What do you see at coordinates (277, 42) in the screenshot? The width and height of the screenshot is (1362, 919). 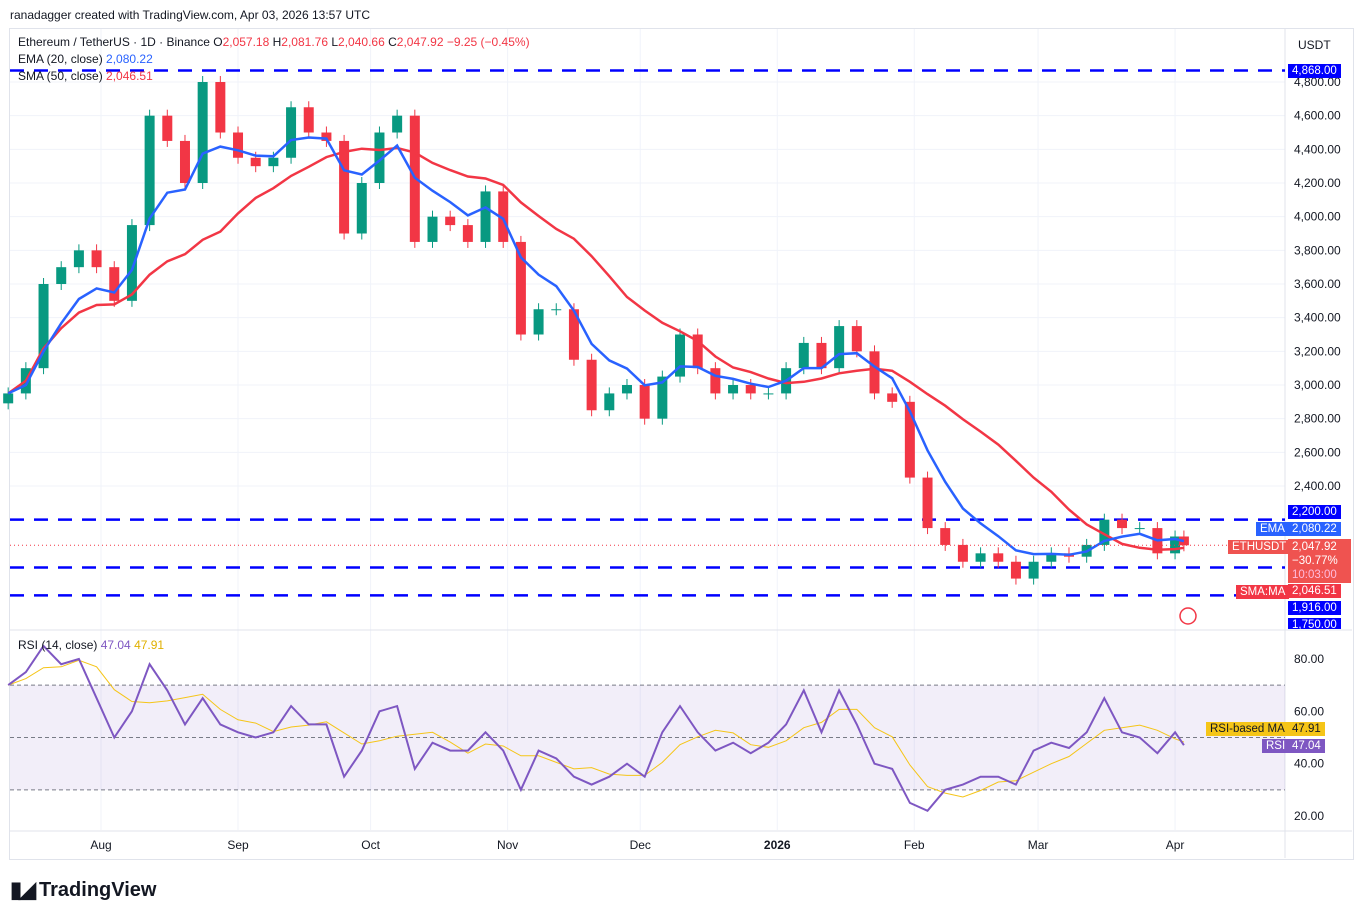 I see `legend-h-label: H` at bounding box center [277, 42].